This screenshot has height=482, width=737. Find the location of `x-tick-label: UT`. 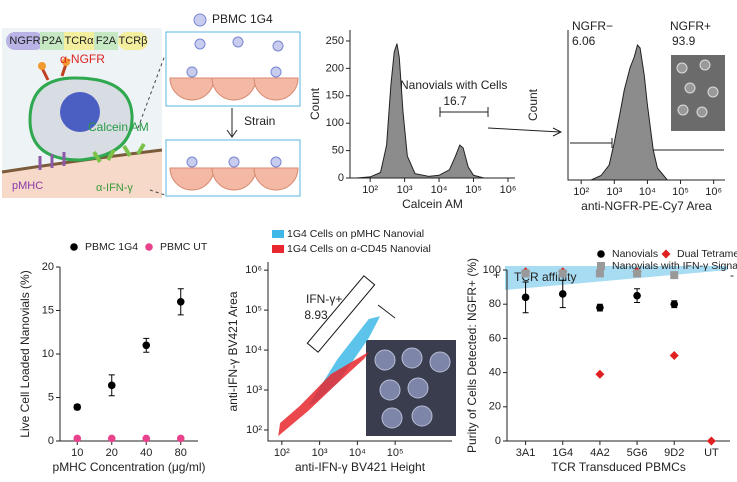

x-tick-label: UT is located at coordinates (711, 453).